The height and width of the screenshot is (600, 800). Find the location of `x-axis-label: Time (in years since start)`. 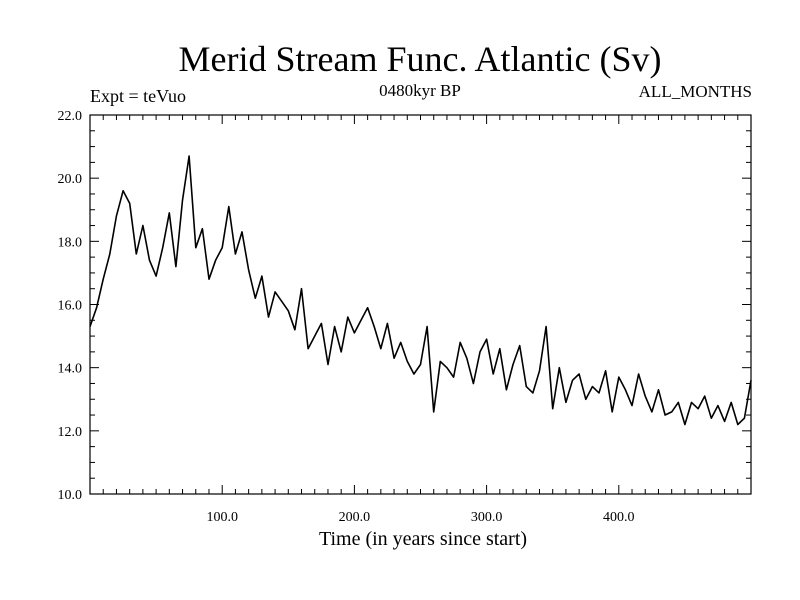

x-axis-label: Time (in years since start) is located at coordinates (423, 539).